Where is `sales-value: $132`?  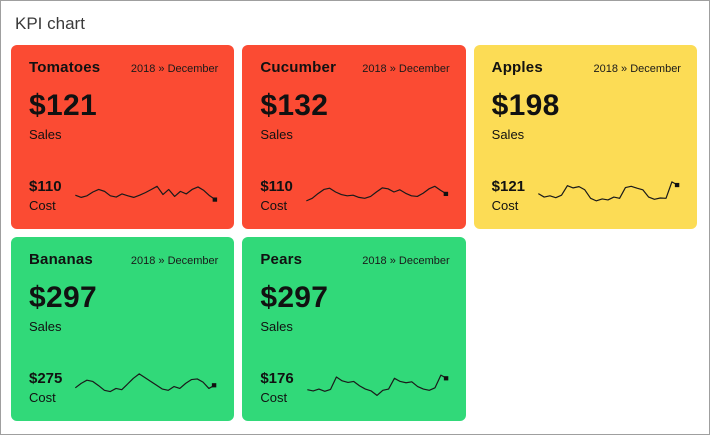 sales-value: $132 is located at coordinates (294, 105).